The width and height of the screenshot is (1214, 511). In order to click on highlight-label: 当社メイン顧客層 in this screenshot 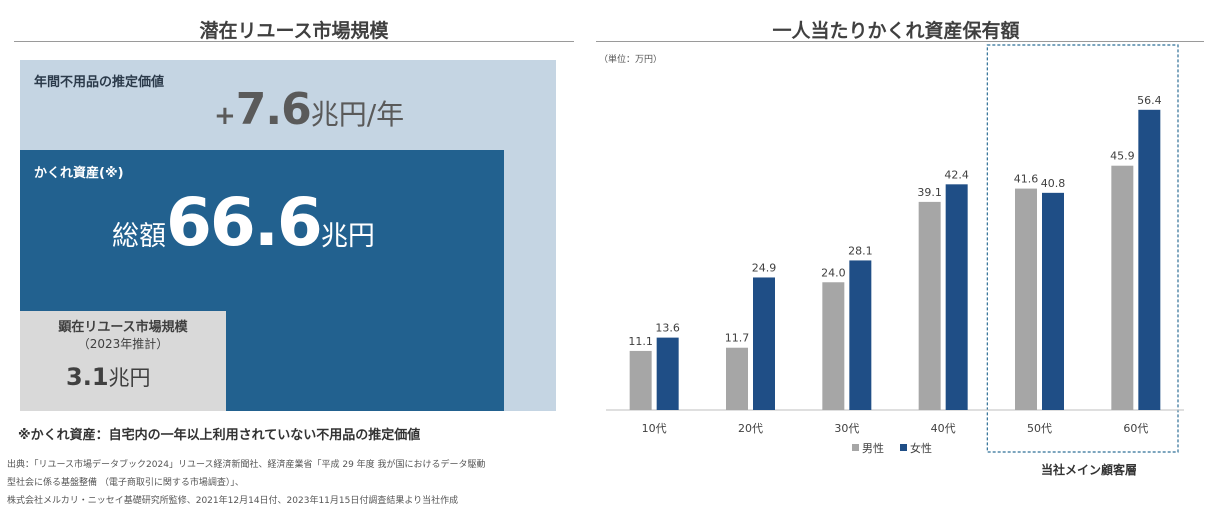, I will do `click(1088, 470)`.